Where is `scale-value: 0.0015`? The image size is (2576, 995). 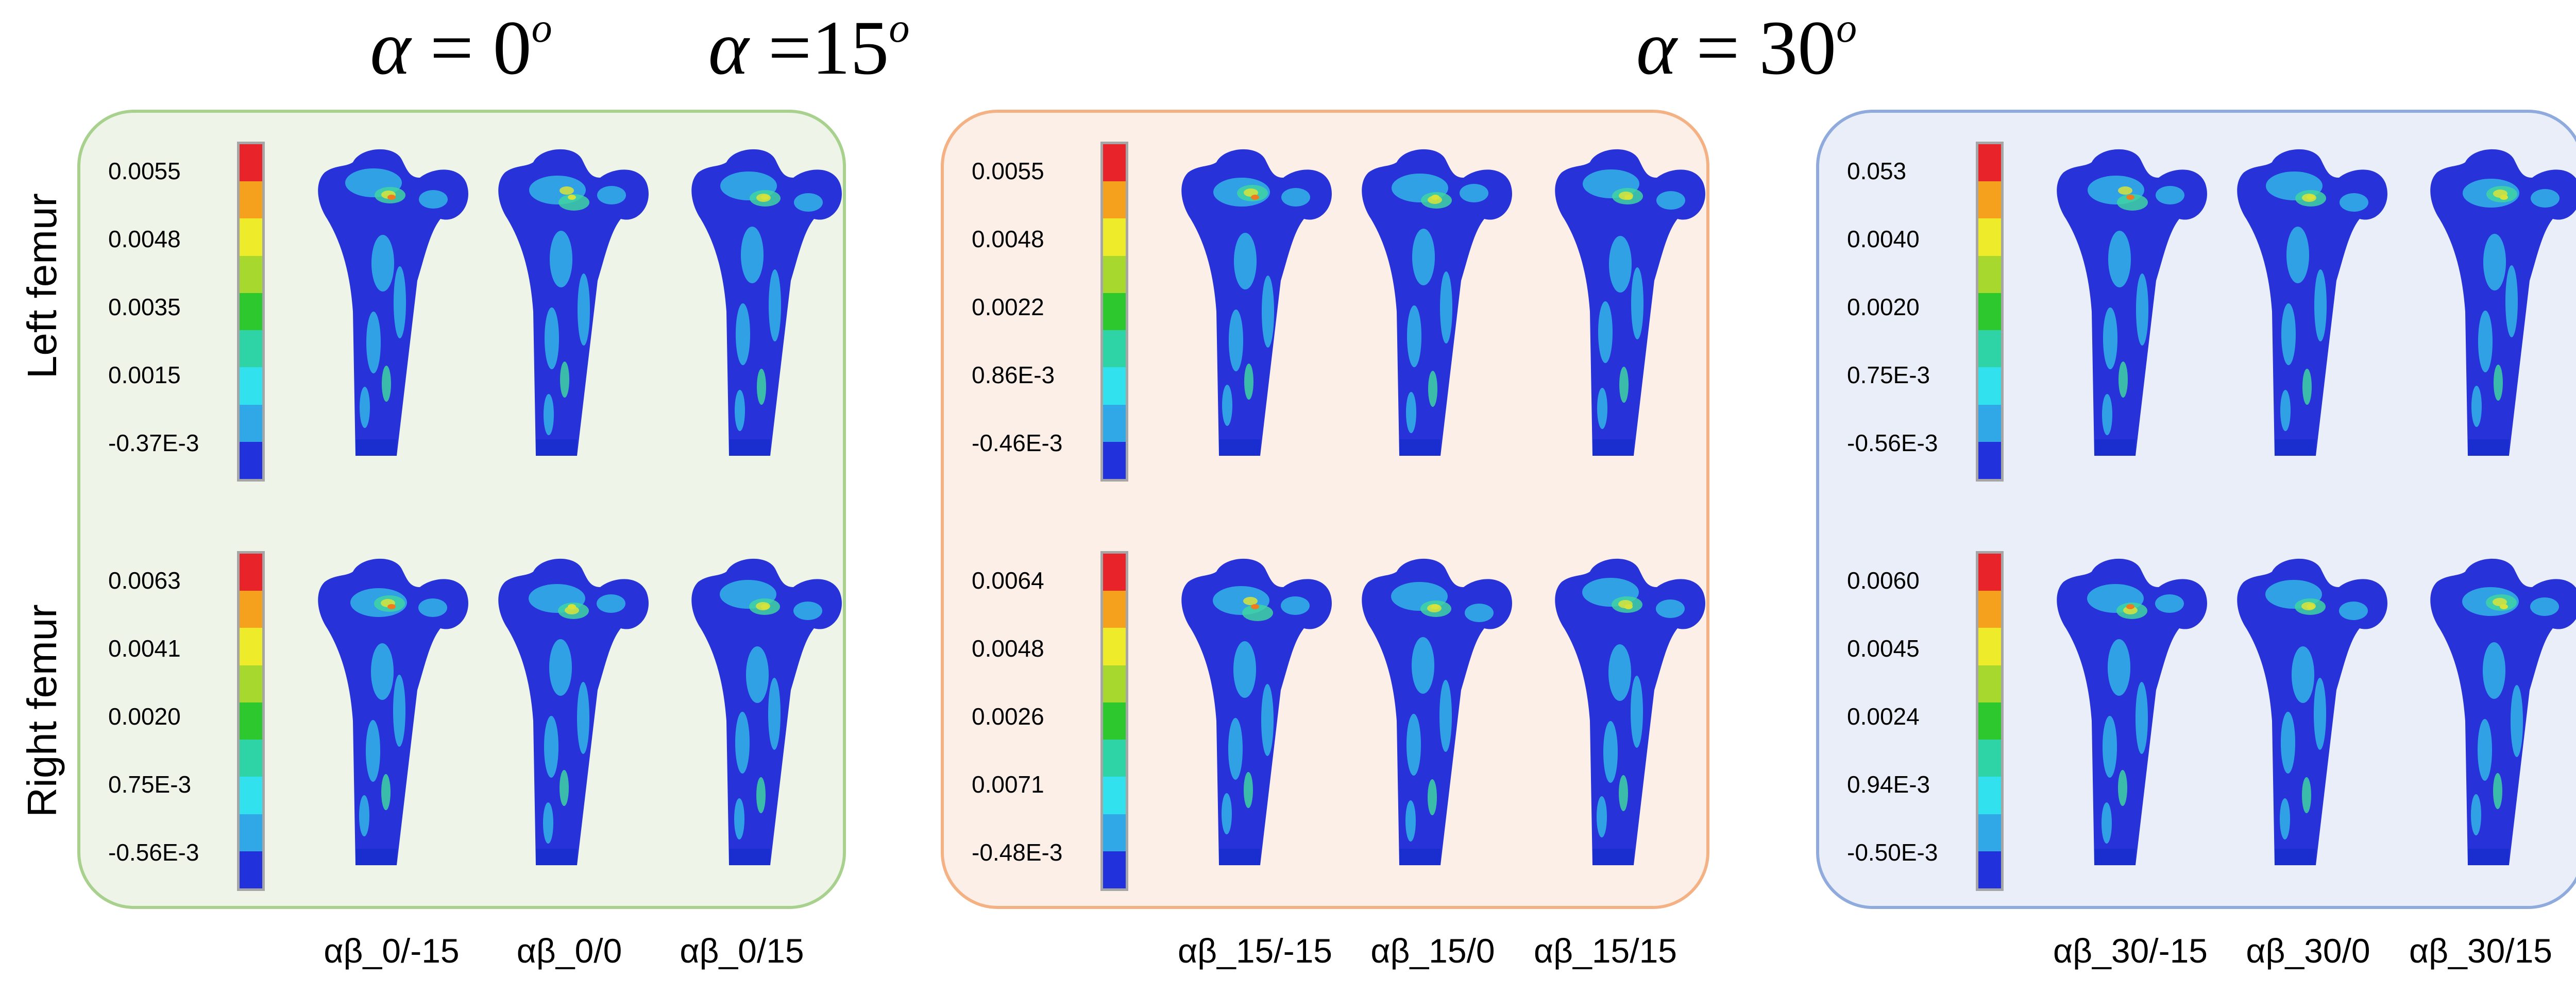
scale-value: 0.0015 is located at coordinates (144, 375).